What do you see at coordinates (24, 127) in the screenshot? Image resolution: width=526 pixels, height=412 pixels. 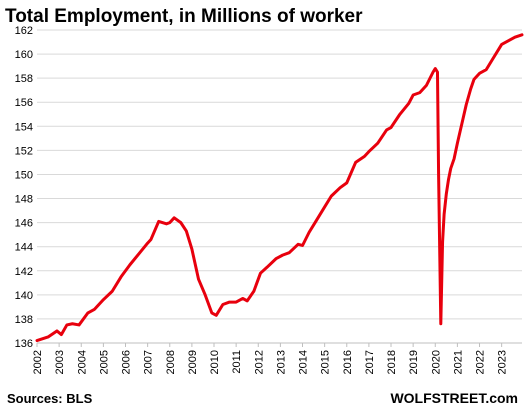 I see `y-tick-label: 154` at bounding box center [24, 127].